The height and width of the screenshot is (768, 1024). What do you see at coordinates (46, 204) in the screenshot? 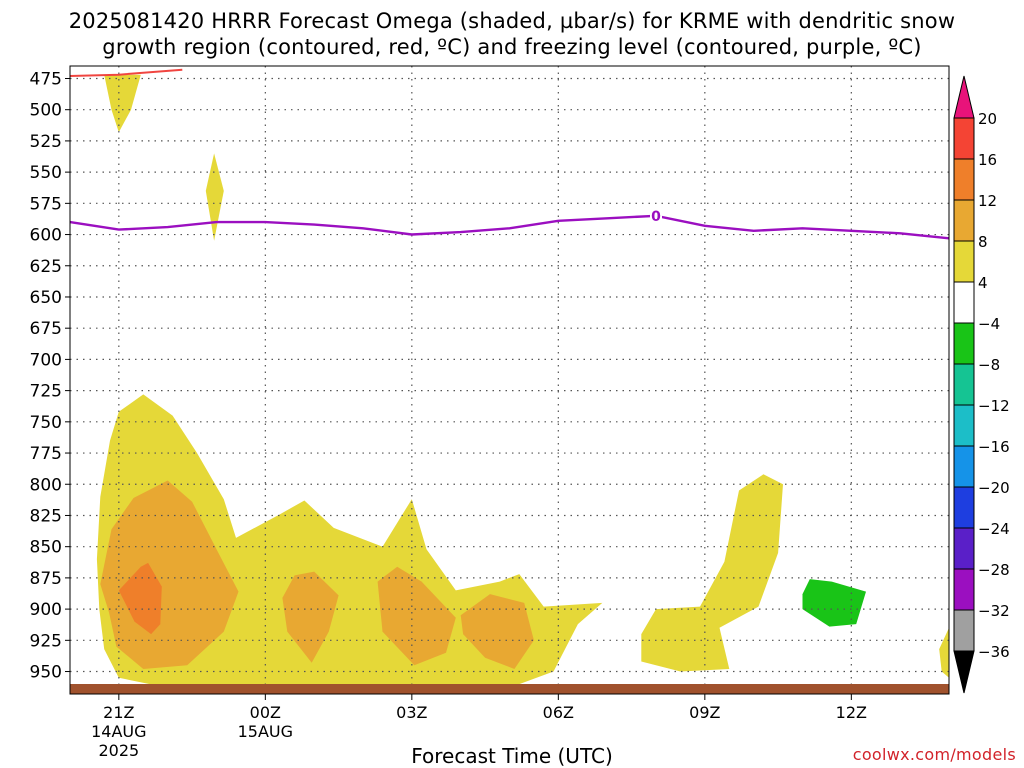
I see `y-tick-label-575: 575` at bounding box center [46, 204].